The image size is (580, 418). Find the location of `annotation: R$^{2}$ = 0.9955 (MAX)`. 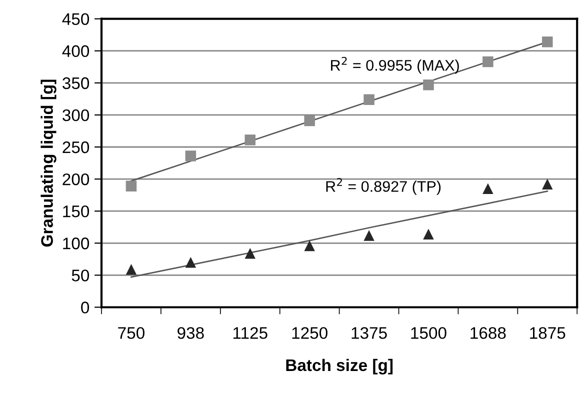

annotation: R$^{2}$ = 0.9955 (MAX) is located at coordinates (395, 65).